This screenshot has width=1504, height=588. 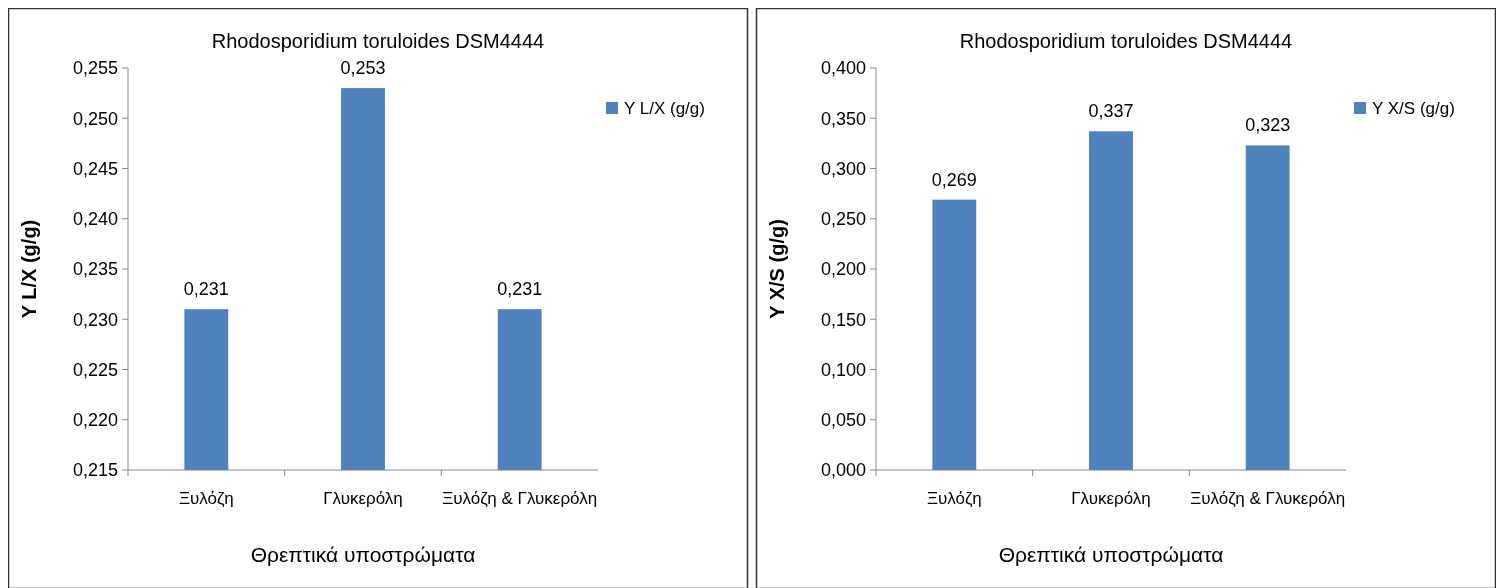 What do you see at coordinates (363, 68) in the screenshot?
I see `data-label: 0,253` at bounding box center [363, 68].